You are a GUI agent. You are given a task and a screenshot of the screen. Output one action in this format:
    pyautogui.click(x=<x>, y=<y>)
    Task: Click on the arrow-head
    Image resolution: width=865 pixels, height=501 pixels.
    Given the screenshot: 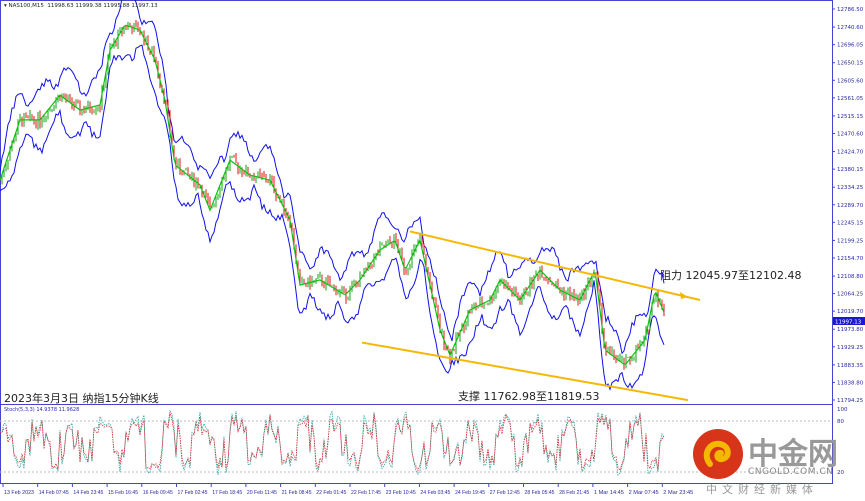 What is the action you would take?
    pyautogui.click(x=684, y=295)
    